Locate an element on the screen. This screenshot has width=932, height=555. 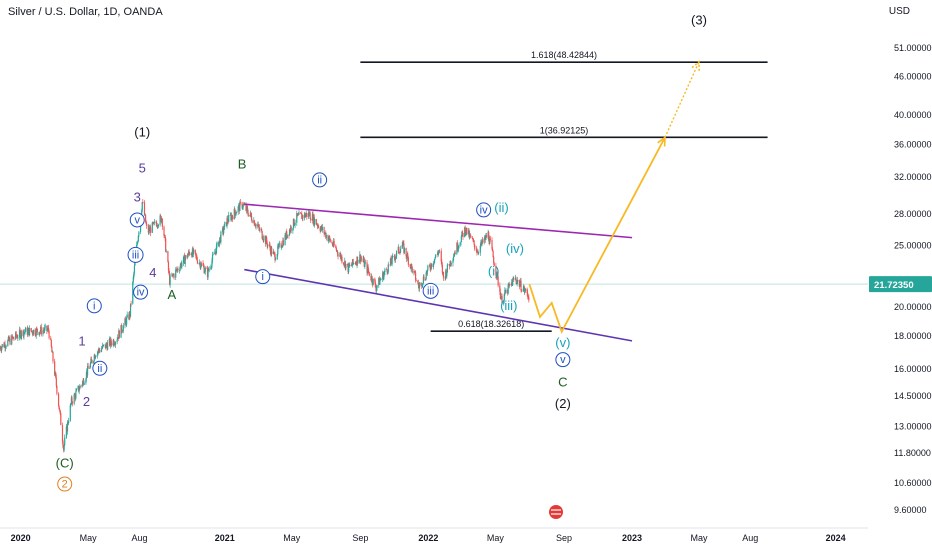
wave-label: v is located at coordinates (137, 220).